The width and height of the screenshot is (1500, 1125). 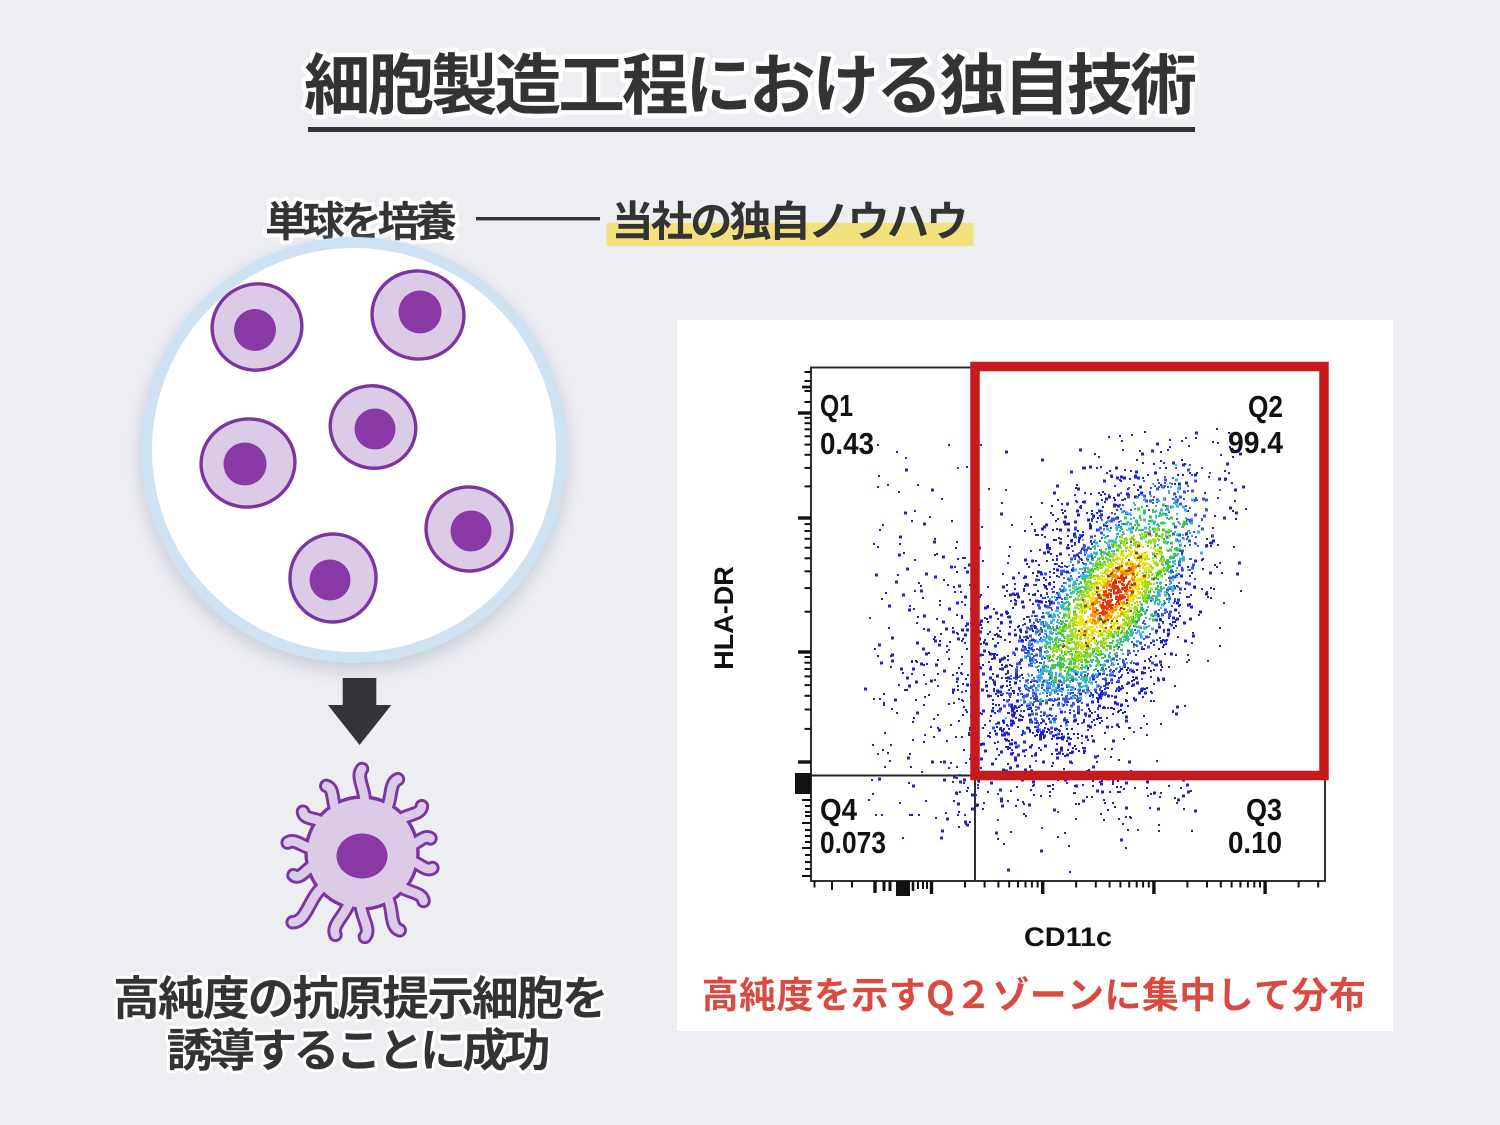 What do you see at coordinates (847, 443) in the screenshot?
I see `svg-text: 0.43` at bounding box center [847, 443].